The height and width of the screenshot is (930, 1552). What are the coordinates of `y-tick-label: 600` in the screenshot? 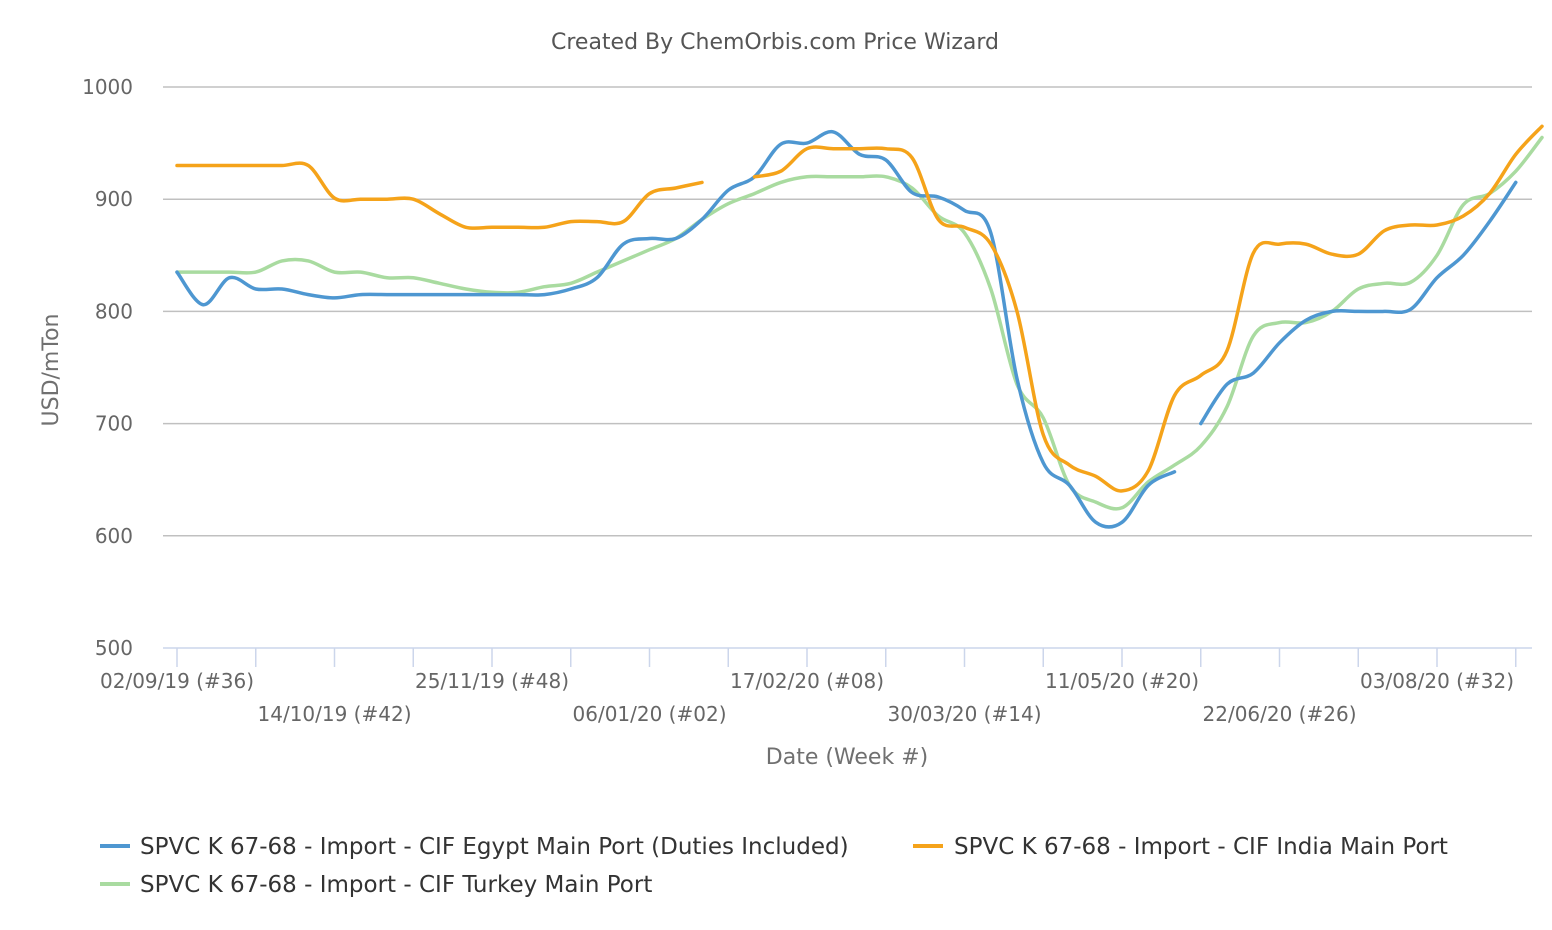 It's located at (114, 536).